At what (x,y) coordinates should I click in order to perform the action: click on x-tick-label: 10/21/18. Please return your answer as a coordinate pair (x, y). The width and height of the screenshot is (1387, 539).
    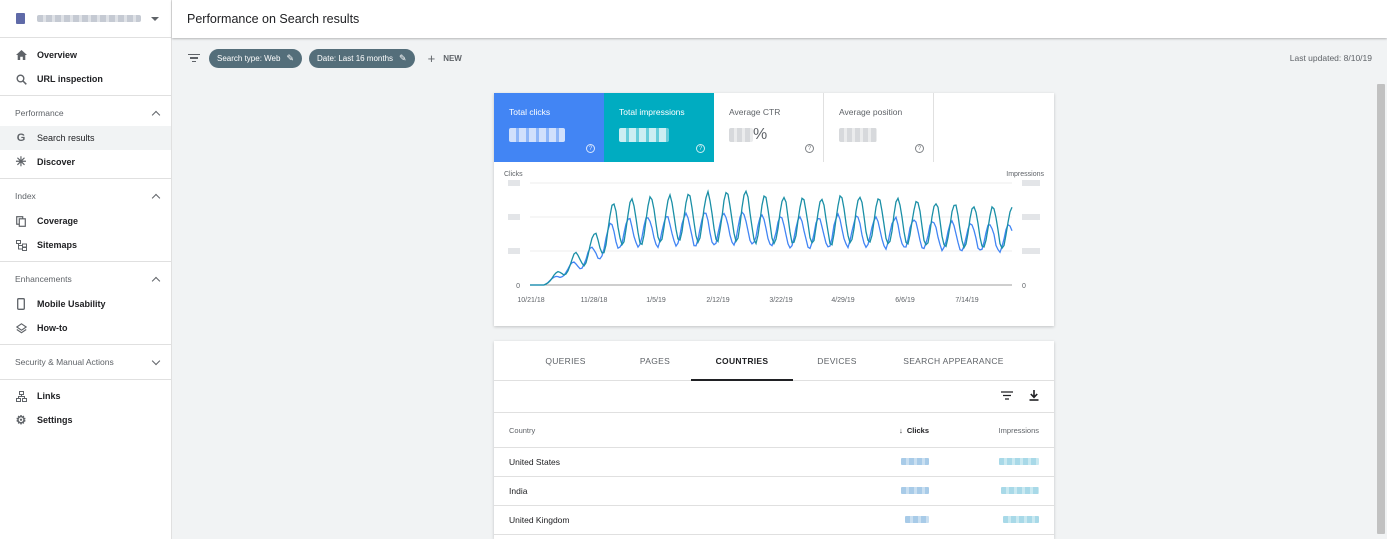
    Looking at the image, I should click on (530, 300).